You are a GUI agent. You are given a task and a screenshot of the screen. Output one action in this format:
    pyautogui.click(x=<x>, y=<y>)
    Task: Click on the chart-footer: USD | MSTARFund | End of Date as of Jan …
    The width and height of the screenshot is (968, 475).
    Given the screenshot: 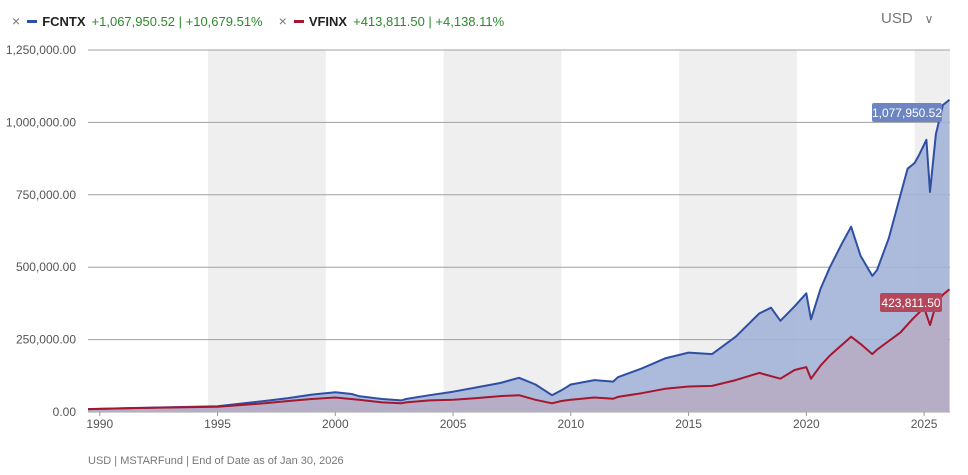 What is the action you would take?
    pyautogui.click(x=216, y=461)
    